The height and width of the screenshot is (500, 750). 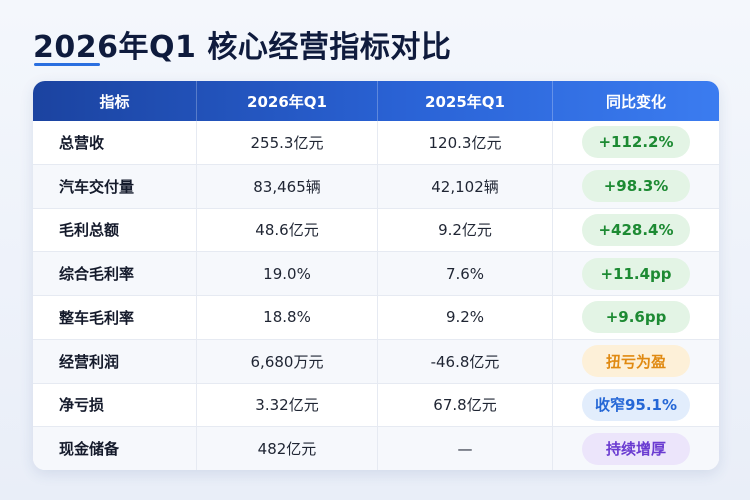 I want to click on metric-name: 汽车交付量, so click(x=115, y=186).